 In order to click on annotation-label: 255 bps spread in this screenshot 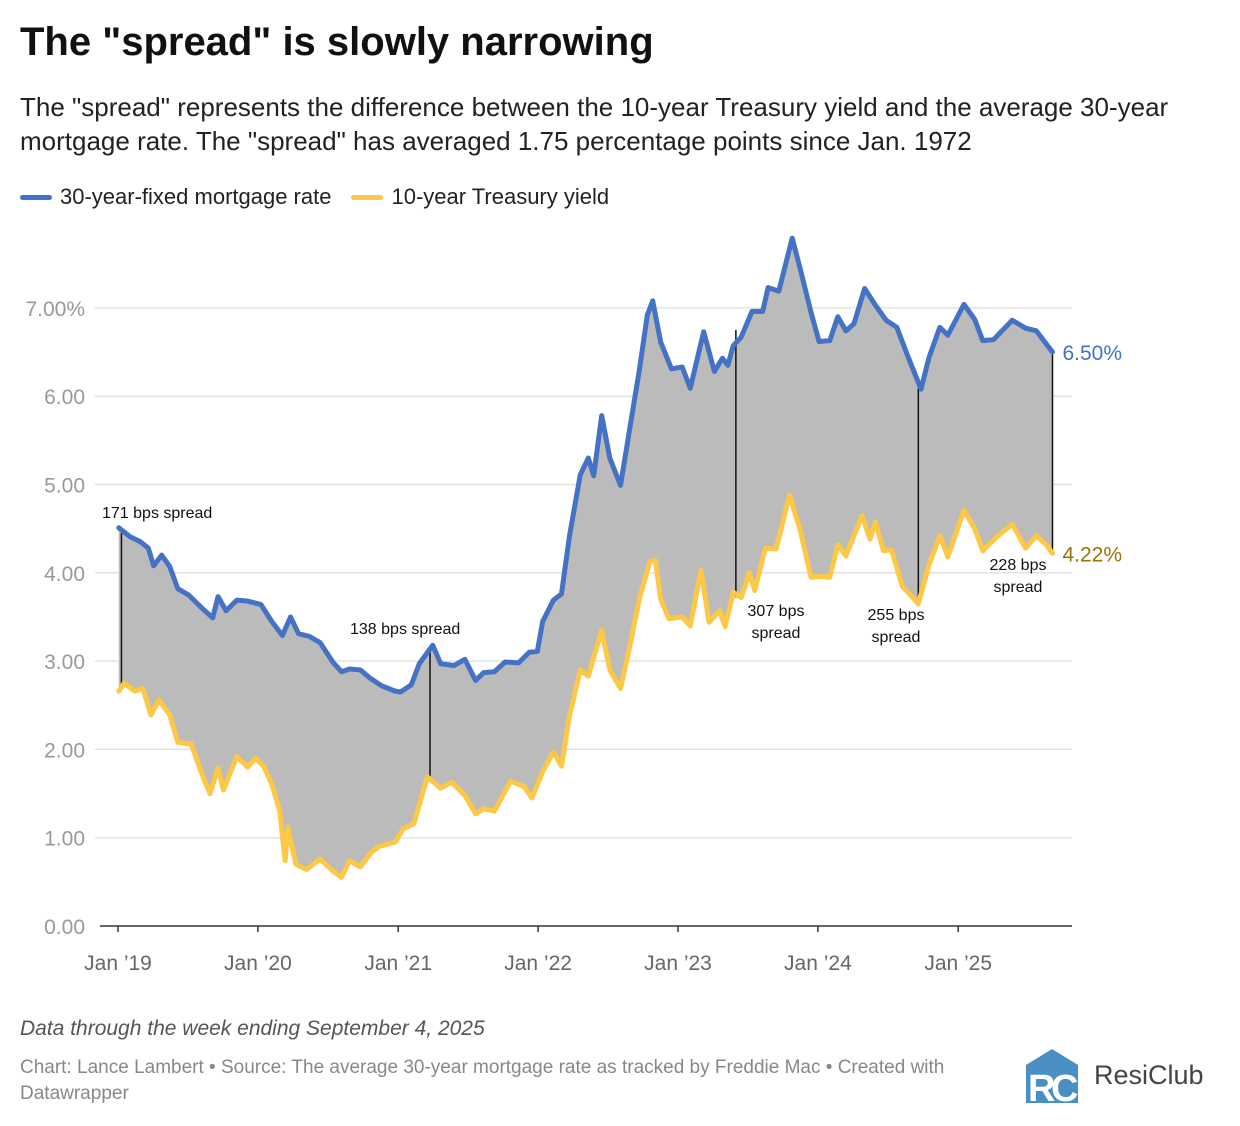, I will do `click(896, 626)`.